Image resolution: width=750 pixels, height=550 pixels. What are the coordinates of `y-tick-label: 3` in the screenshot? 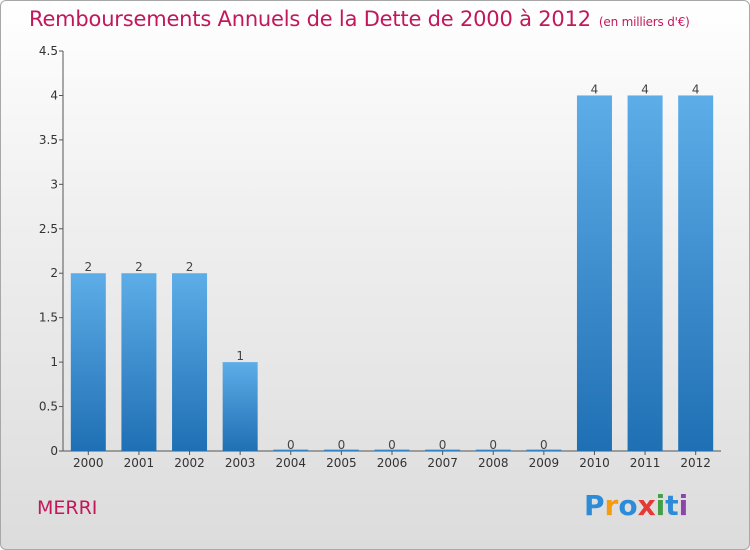 It's located at (54, 184).